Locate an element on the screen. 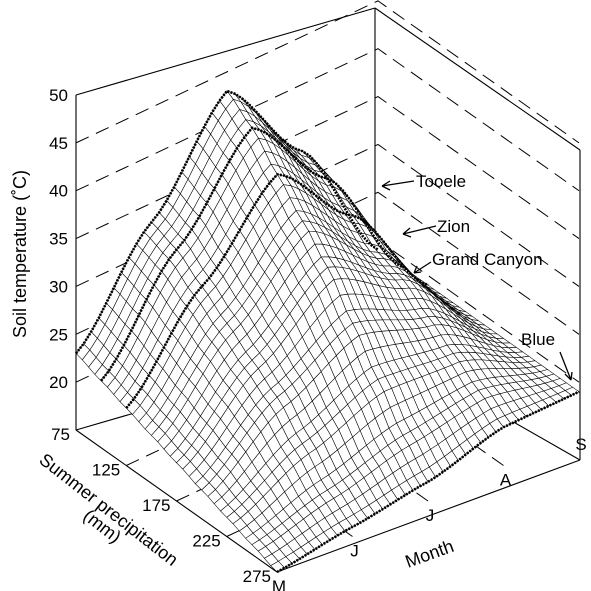  zion-arrow is located at coordinates (419, 231).